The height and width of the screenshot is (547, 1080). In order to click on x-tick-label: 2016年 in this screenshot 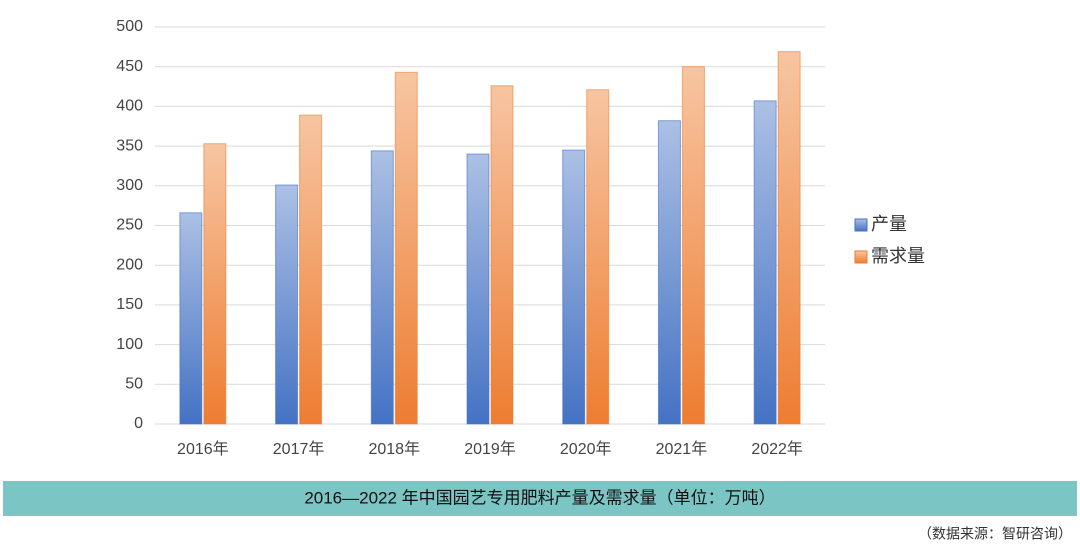, I will do `click(203, 449)`.